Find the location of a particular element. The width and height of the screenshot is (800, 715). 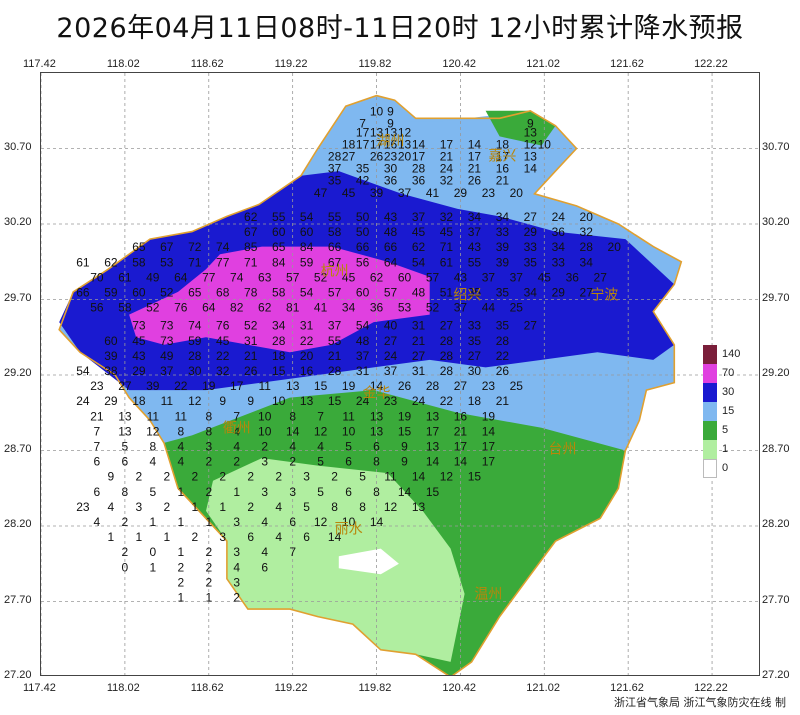

grid-value: 52 is located at coordinates (167, 293).